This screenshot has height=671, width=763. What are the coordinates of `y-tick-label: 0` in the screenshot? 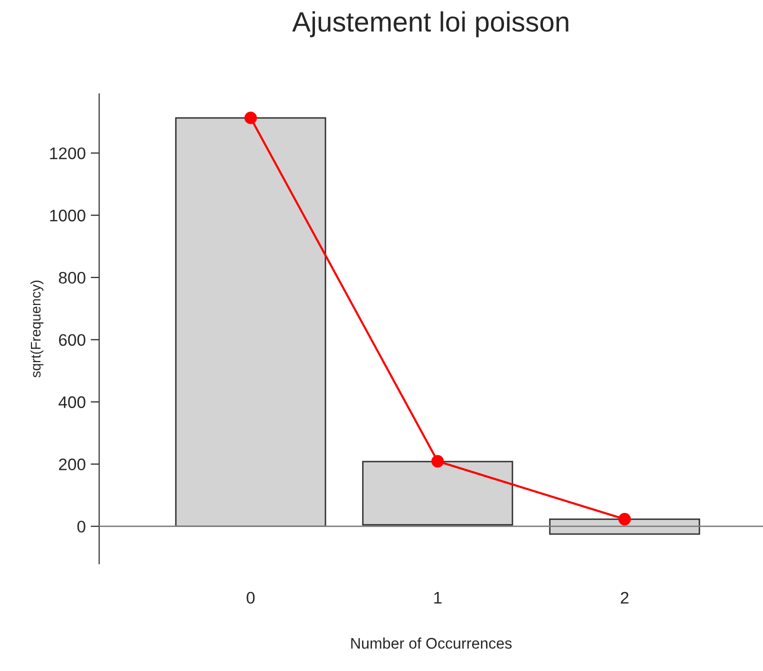 It's located at (81, 526).